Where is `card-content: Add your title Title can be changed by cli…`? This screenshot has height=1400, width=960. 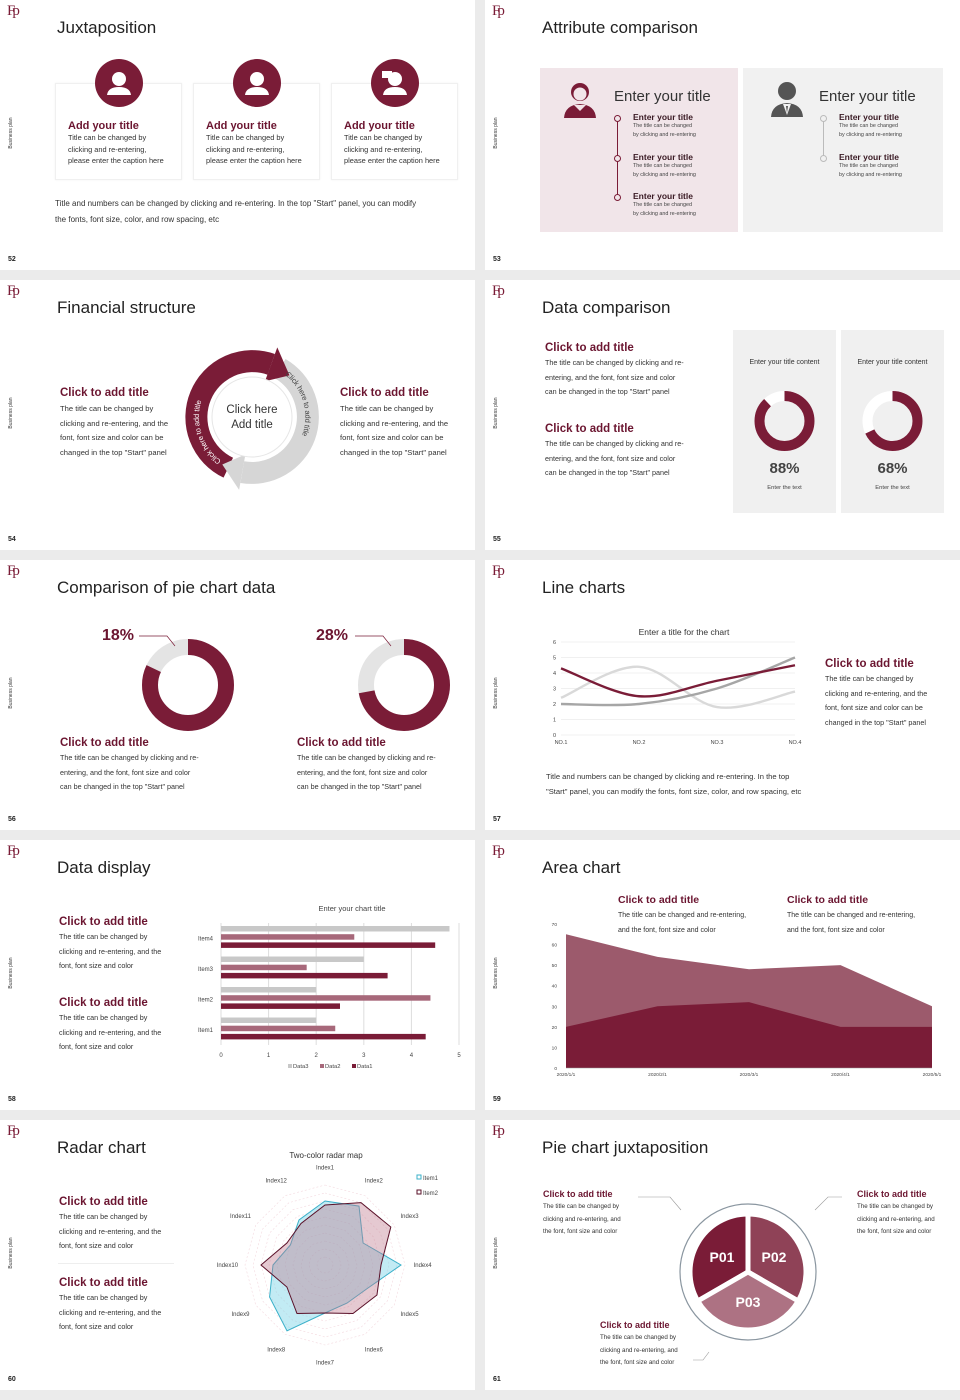 card-content: Add your title Title can be changed by cli… is located at coordinates (392, 143).